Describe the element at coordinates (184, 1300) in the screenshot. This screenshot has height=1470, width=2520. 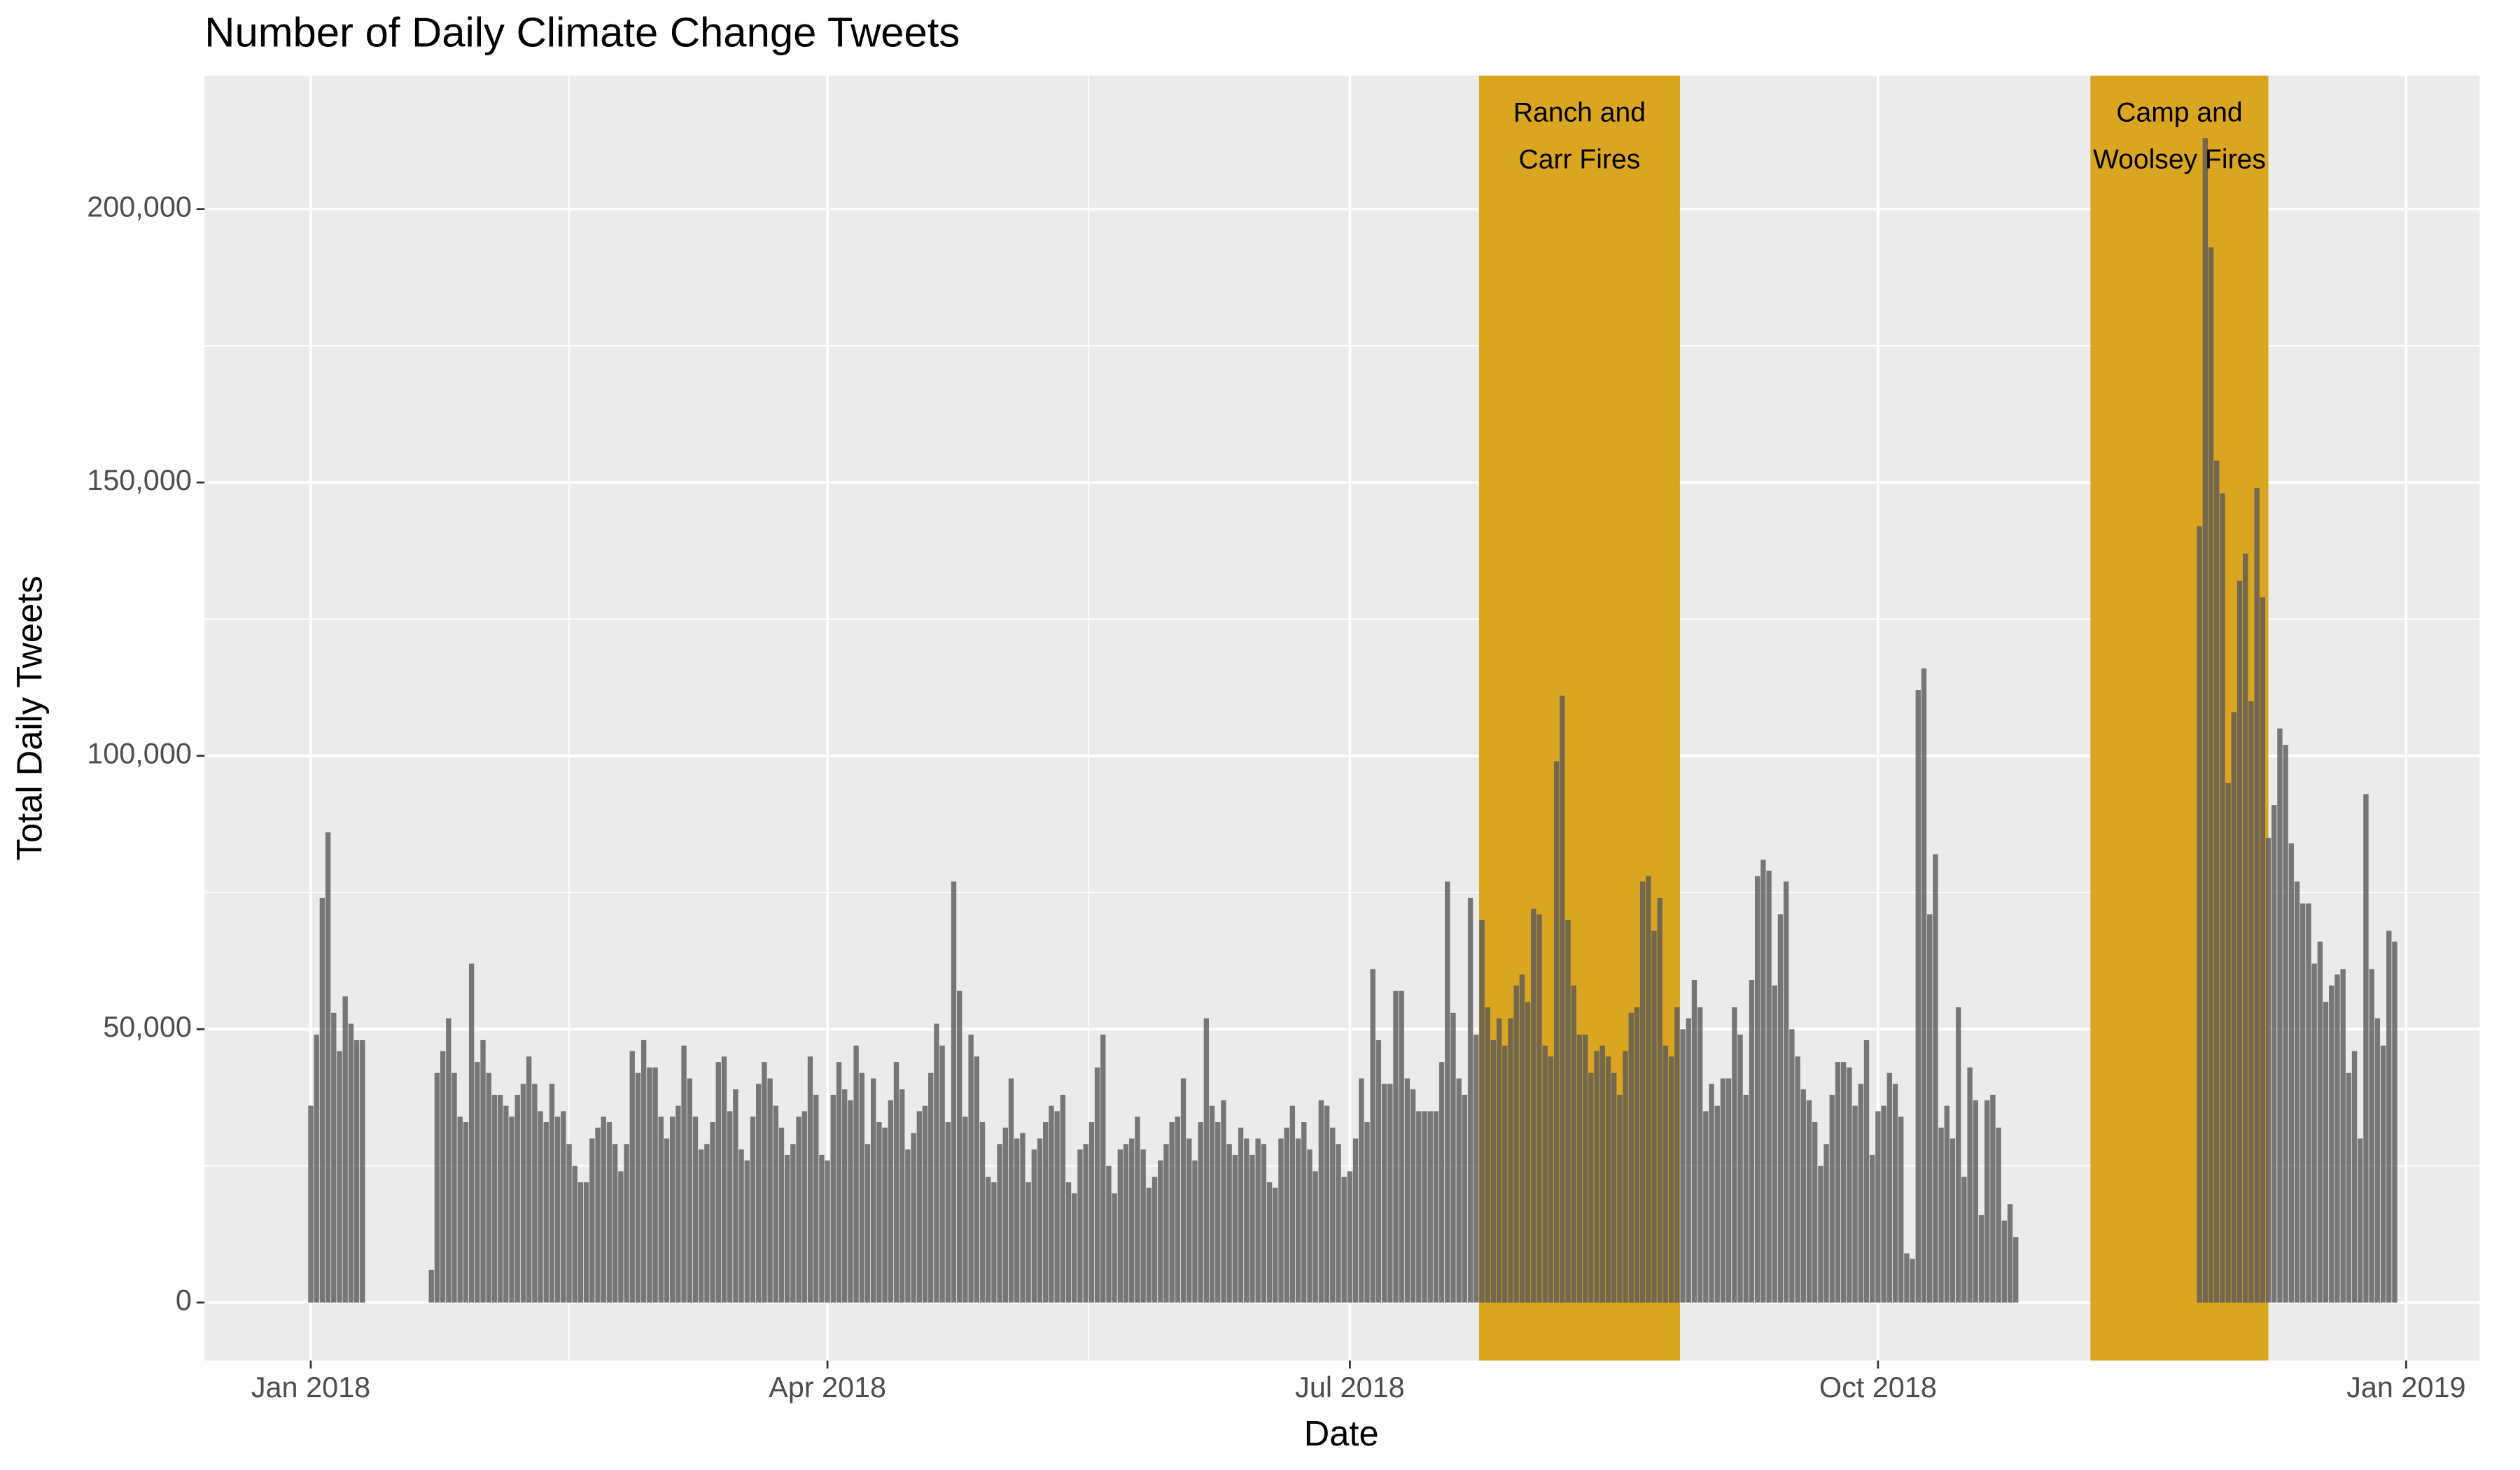
I see `y-tick-label: 0` at that location.